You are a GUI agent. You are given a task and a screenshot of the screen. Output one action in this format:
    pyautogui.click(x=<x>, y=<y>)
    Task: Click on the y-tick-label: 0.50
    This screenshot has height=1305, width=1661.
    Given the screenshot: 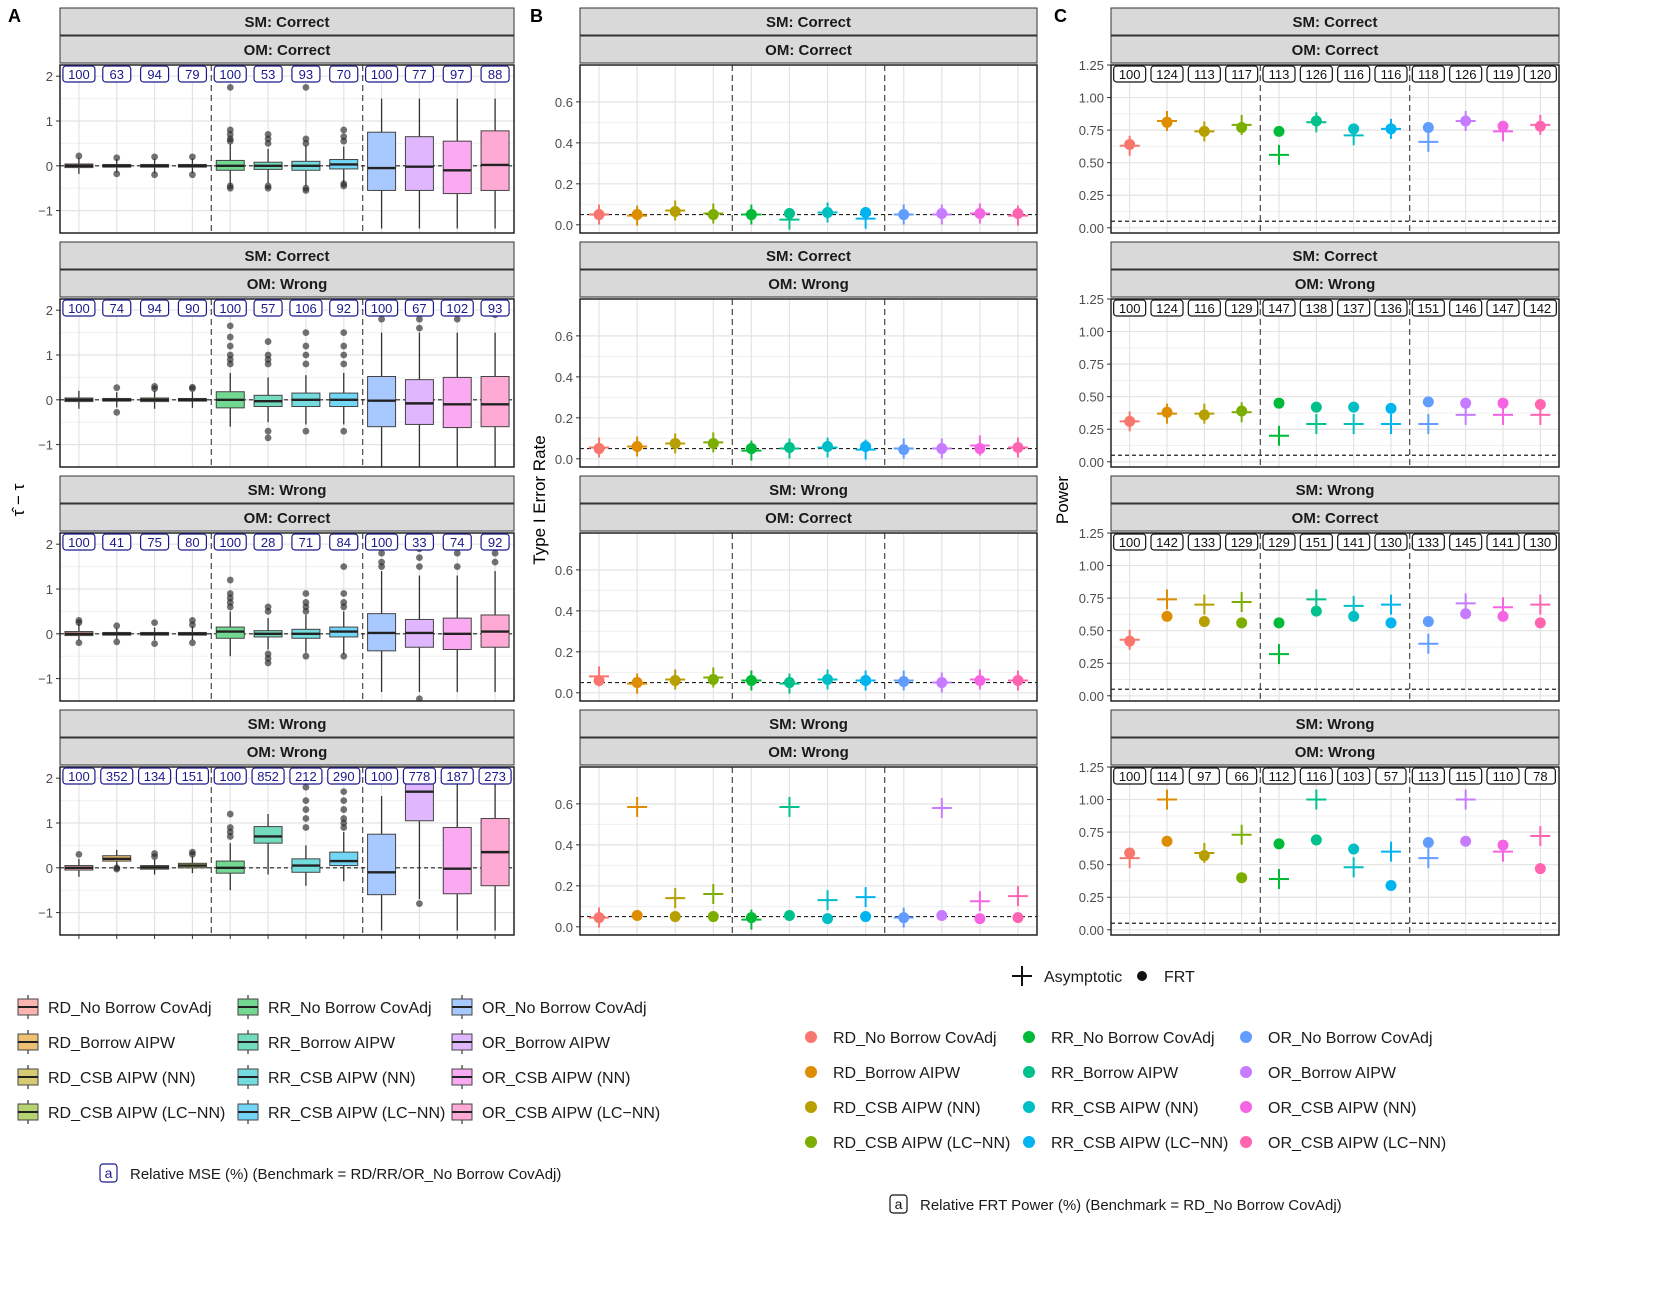 What is the action you would take?
    pyautogui.click(x=1091, y=865)
    